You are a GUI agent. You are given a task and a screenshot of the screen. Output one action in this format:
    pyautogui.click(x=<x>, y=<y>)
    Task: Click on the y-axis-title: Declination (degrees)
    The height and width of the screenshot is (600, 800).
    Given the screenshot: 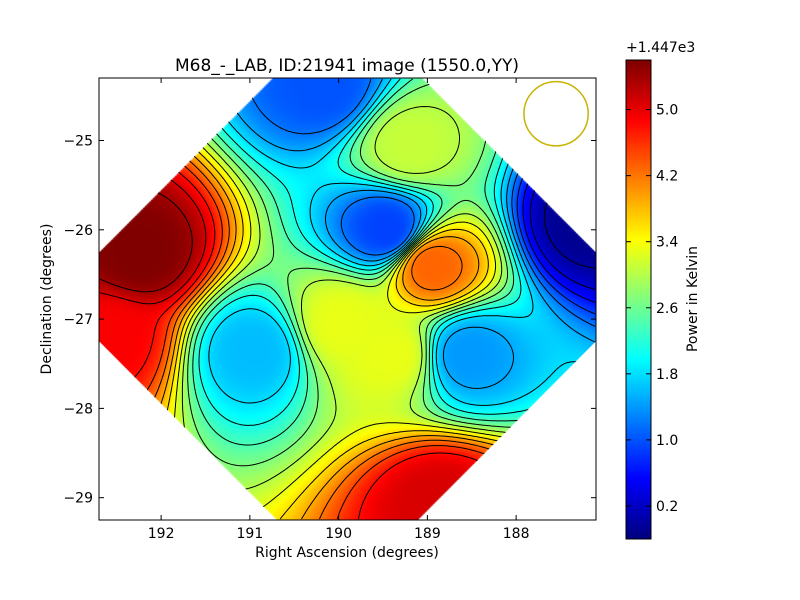 What is the action you would take?
    pyautogui.click(x=47, y=299)
    